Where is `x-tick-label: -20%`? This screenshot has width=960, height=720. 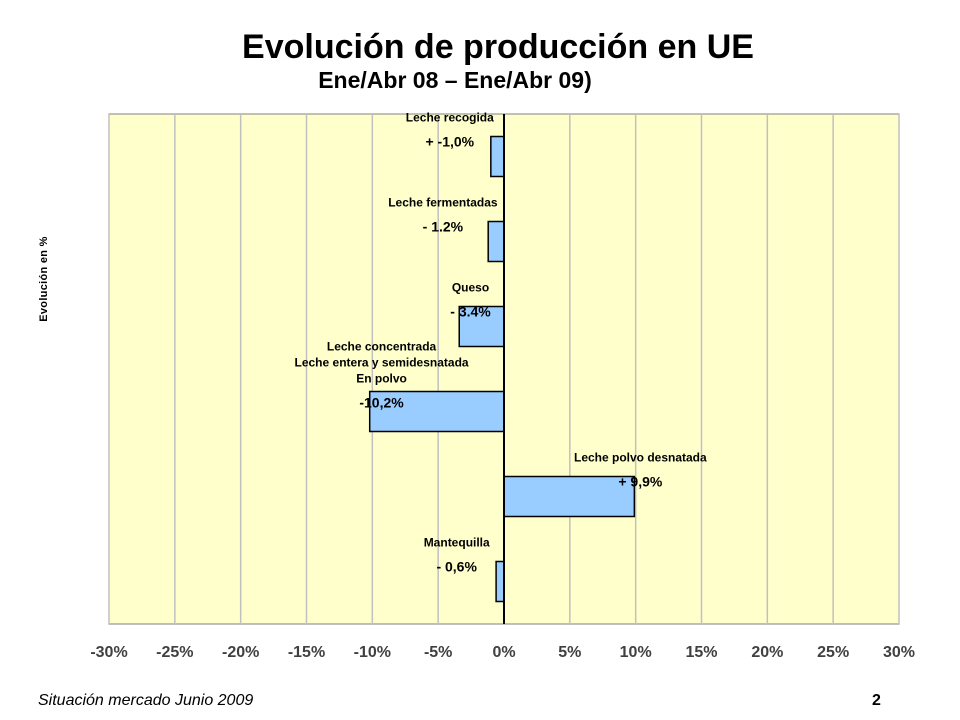 x-tick-label: -20% is located at coordinates (240, 652).